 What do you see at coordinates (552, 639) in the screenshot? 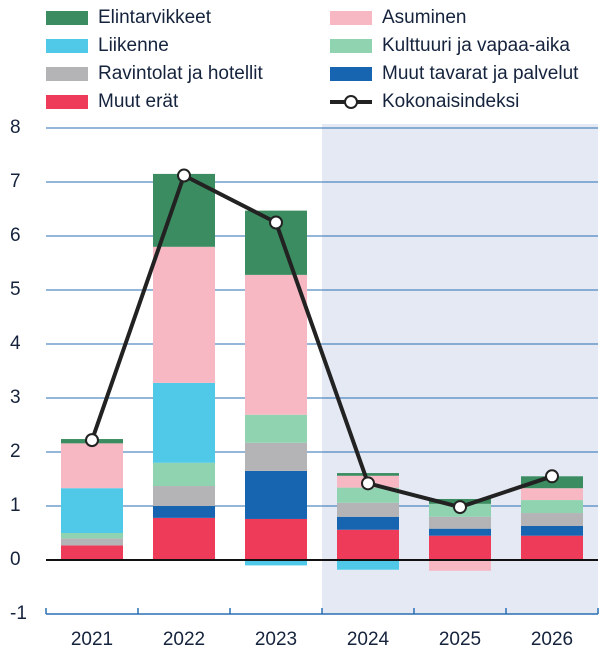
I see `x-tick-label: 2026` at bounding box center [552, 639].